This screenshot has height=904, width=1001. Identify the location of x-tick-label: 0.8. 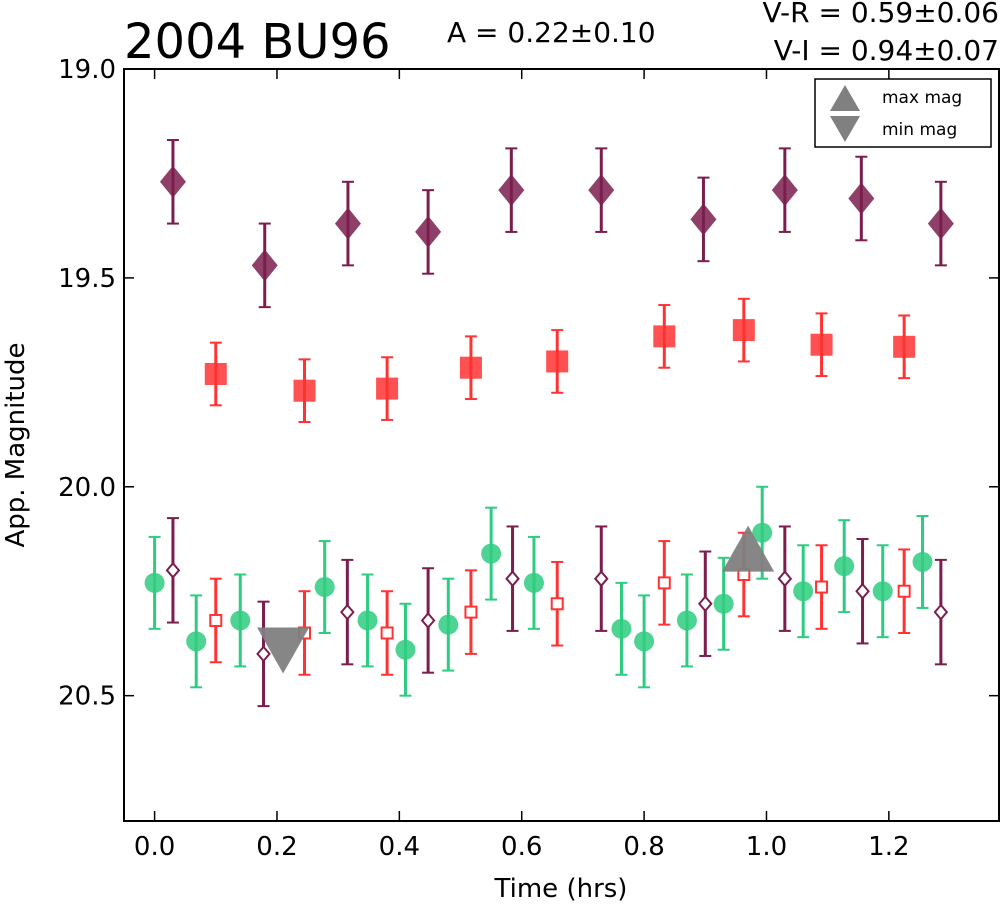
(643, 847).